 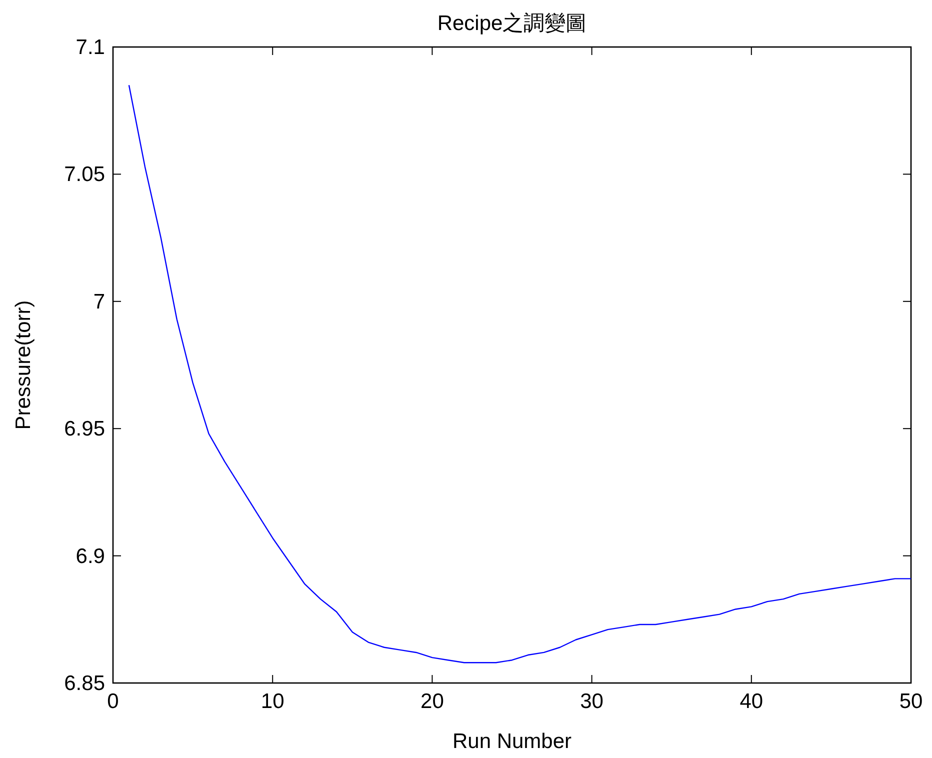 What do you see at coordinates (84, 683) in the screenshot?
I see `y-tick-label: 6.85` at bounding box center [84, 683].